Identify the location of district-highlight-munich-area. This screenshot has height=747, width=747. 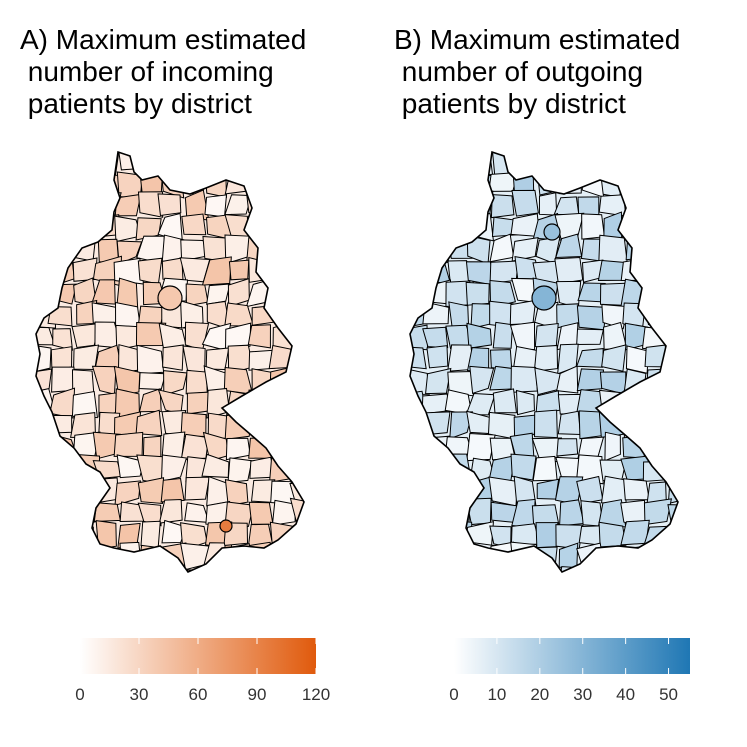
(226, 526).